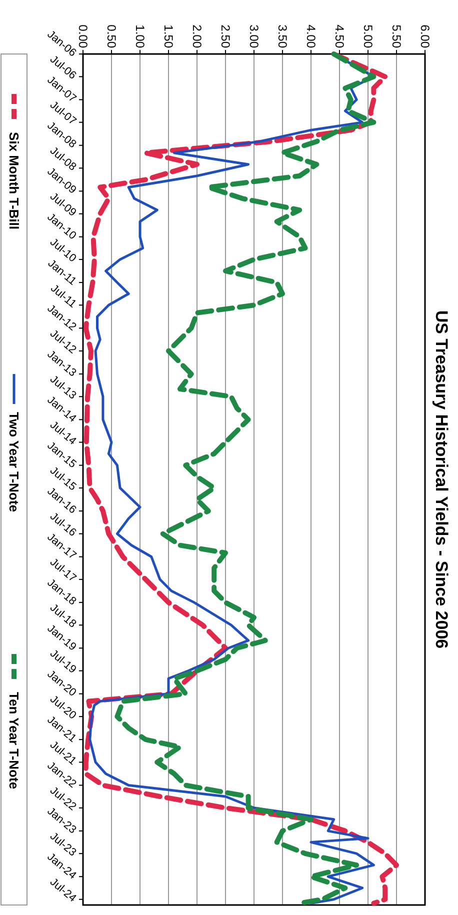 The height and width of the screenshot is (915, 458). I want to click on x-tick-label: 4.50, so click(339, 36).